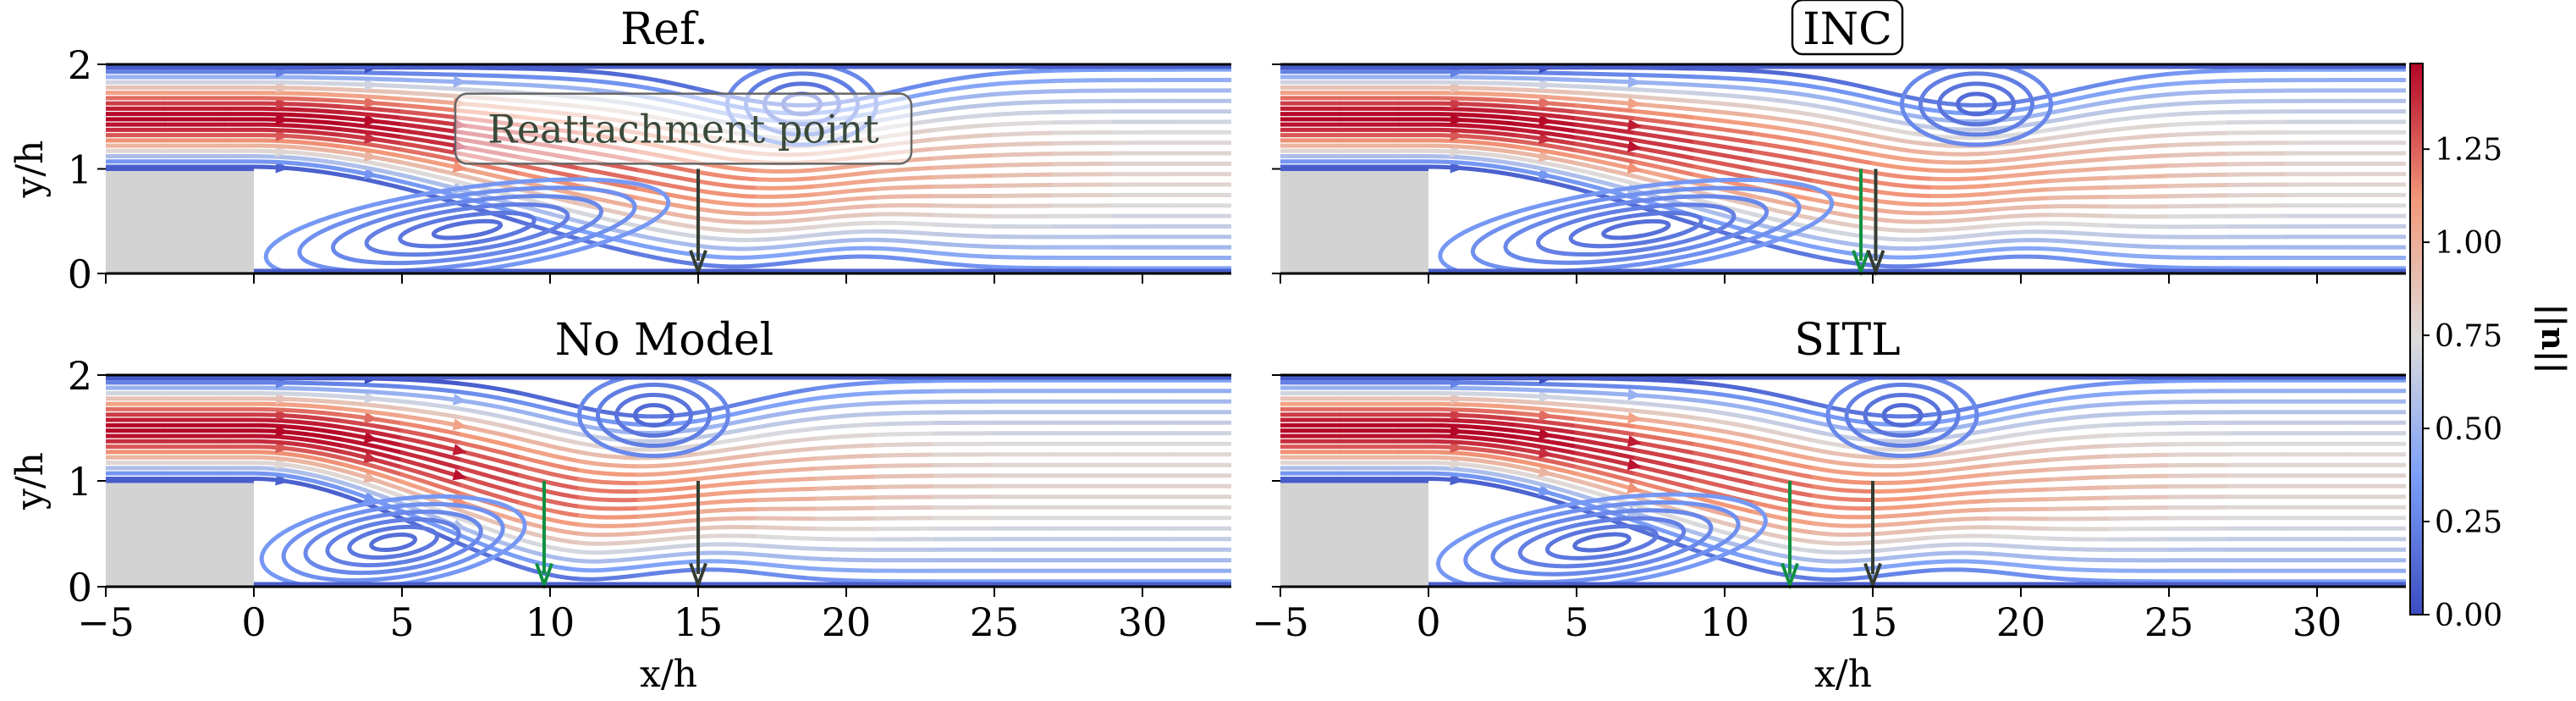 Image resolution: width=2576 pixels, height=701 pixels. Describe the element at coordinates (1790, 535) in the screenshot. I see `model-reattachment-arrow` at that location.